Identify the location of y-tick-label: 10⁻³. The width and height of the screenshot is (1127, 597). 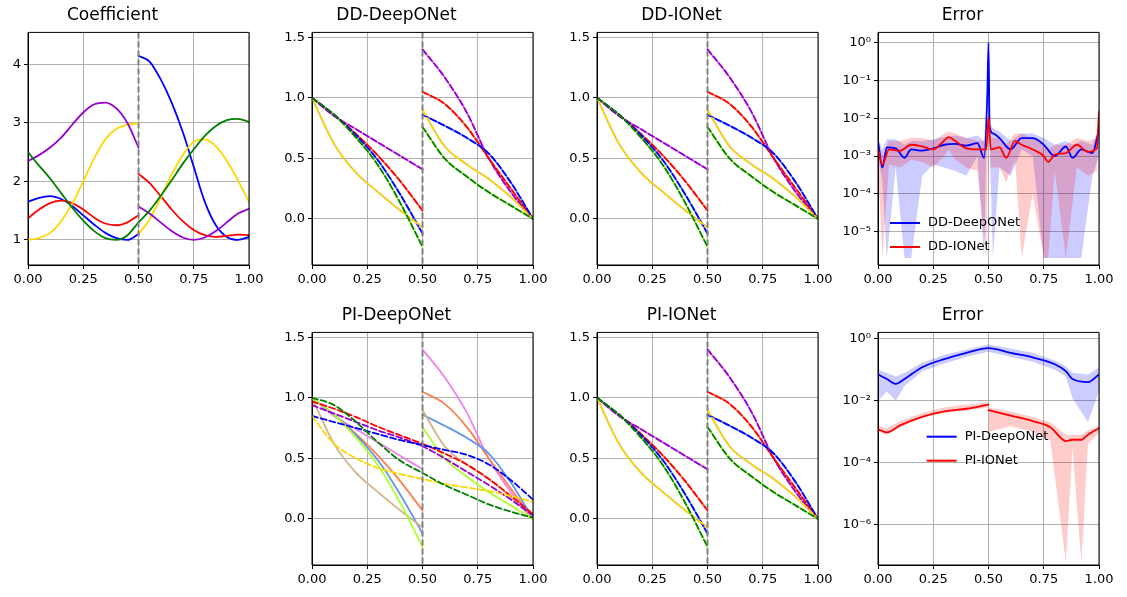
(856, 155).